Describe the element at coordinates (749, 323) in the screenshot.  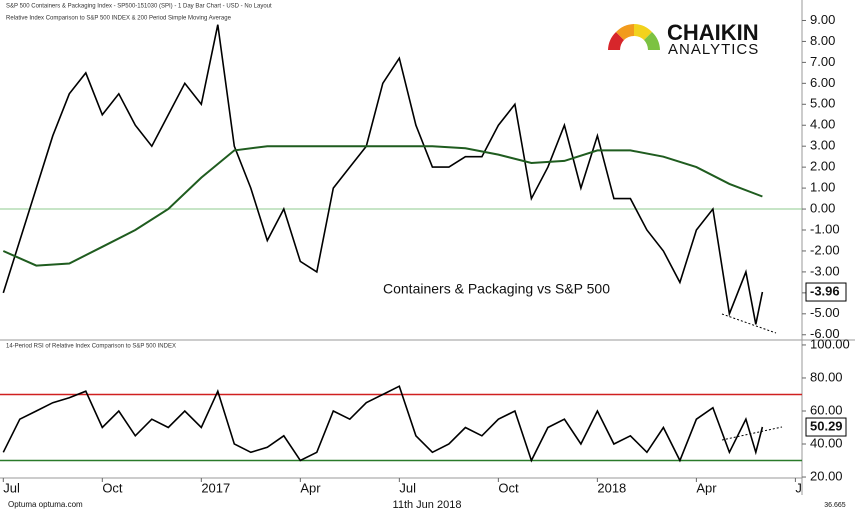
I see `trend-line` at that location.